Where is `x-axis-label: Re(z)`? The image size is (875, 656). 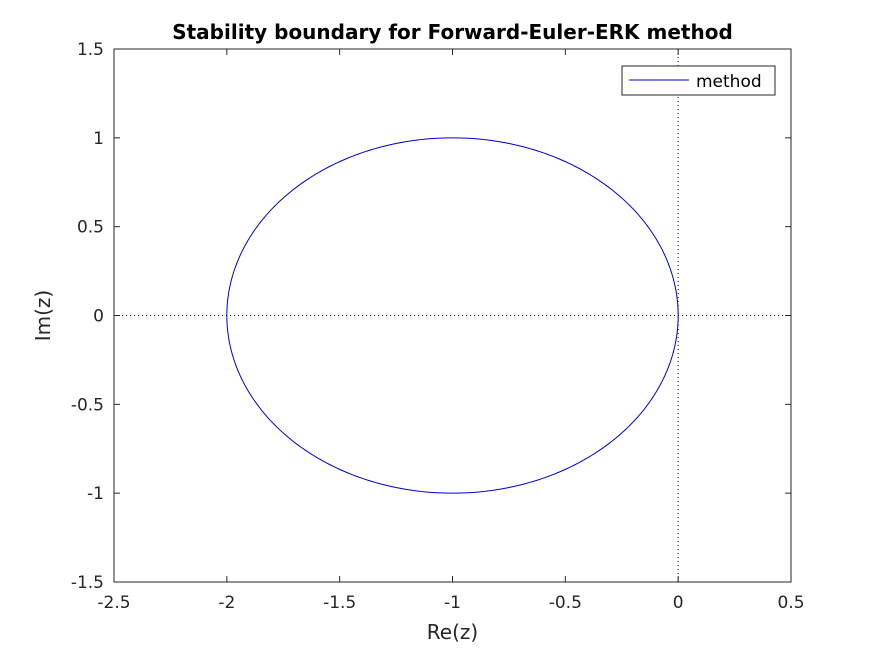 x-axis-label: Re(z) is located at coordinates (452, 632).